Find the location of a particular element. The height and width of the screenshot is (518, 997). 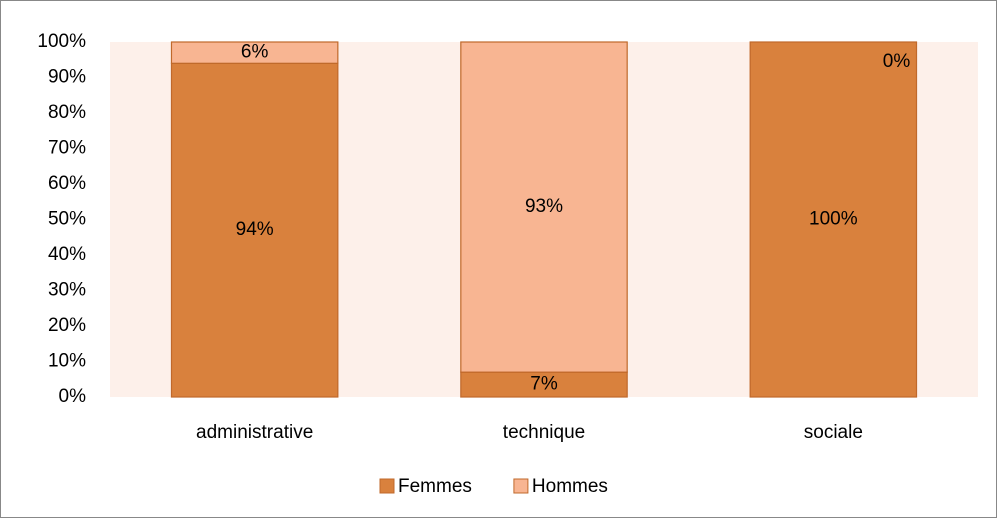

legend-label: Hommes is located at coordinates (570, 486).